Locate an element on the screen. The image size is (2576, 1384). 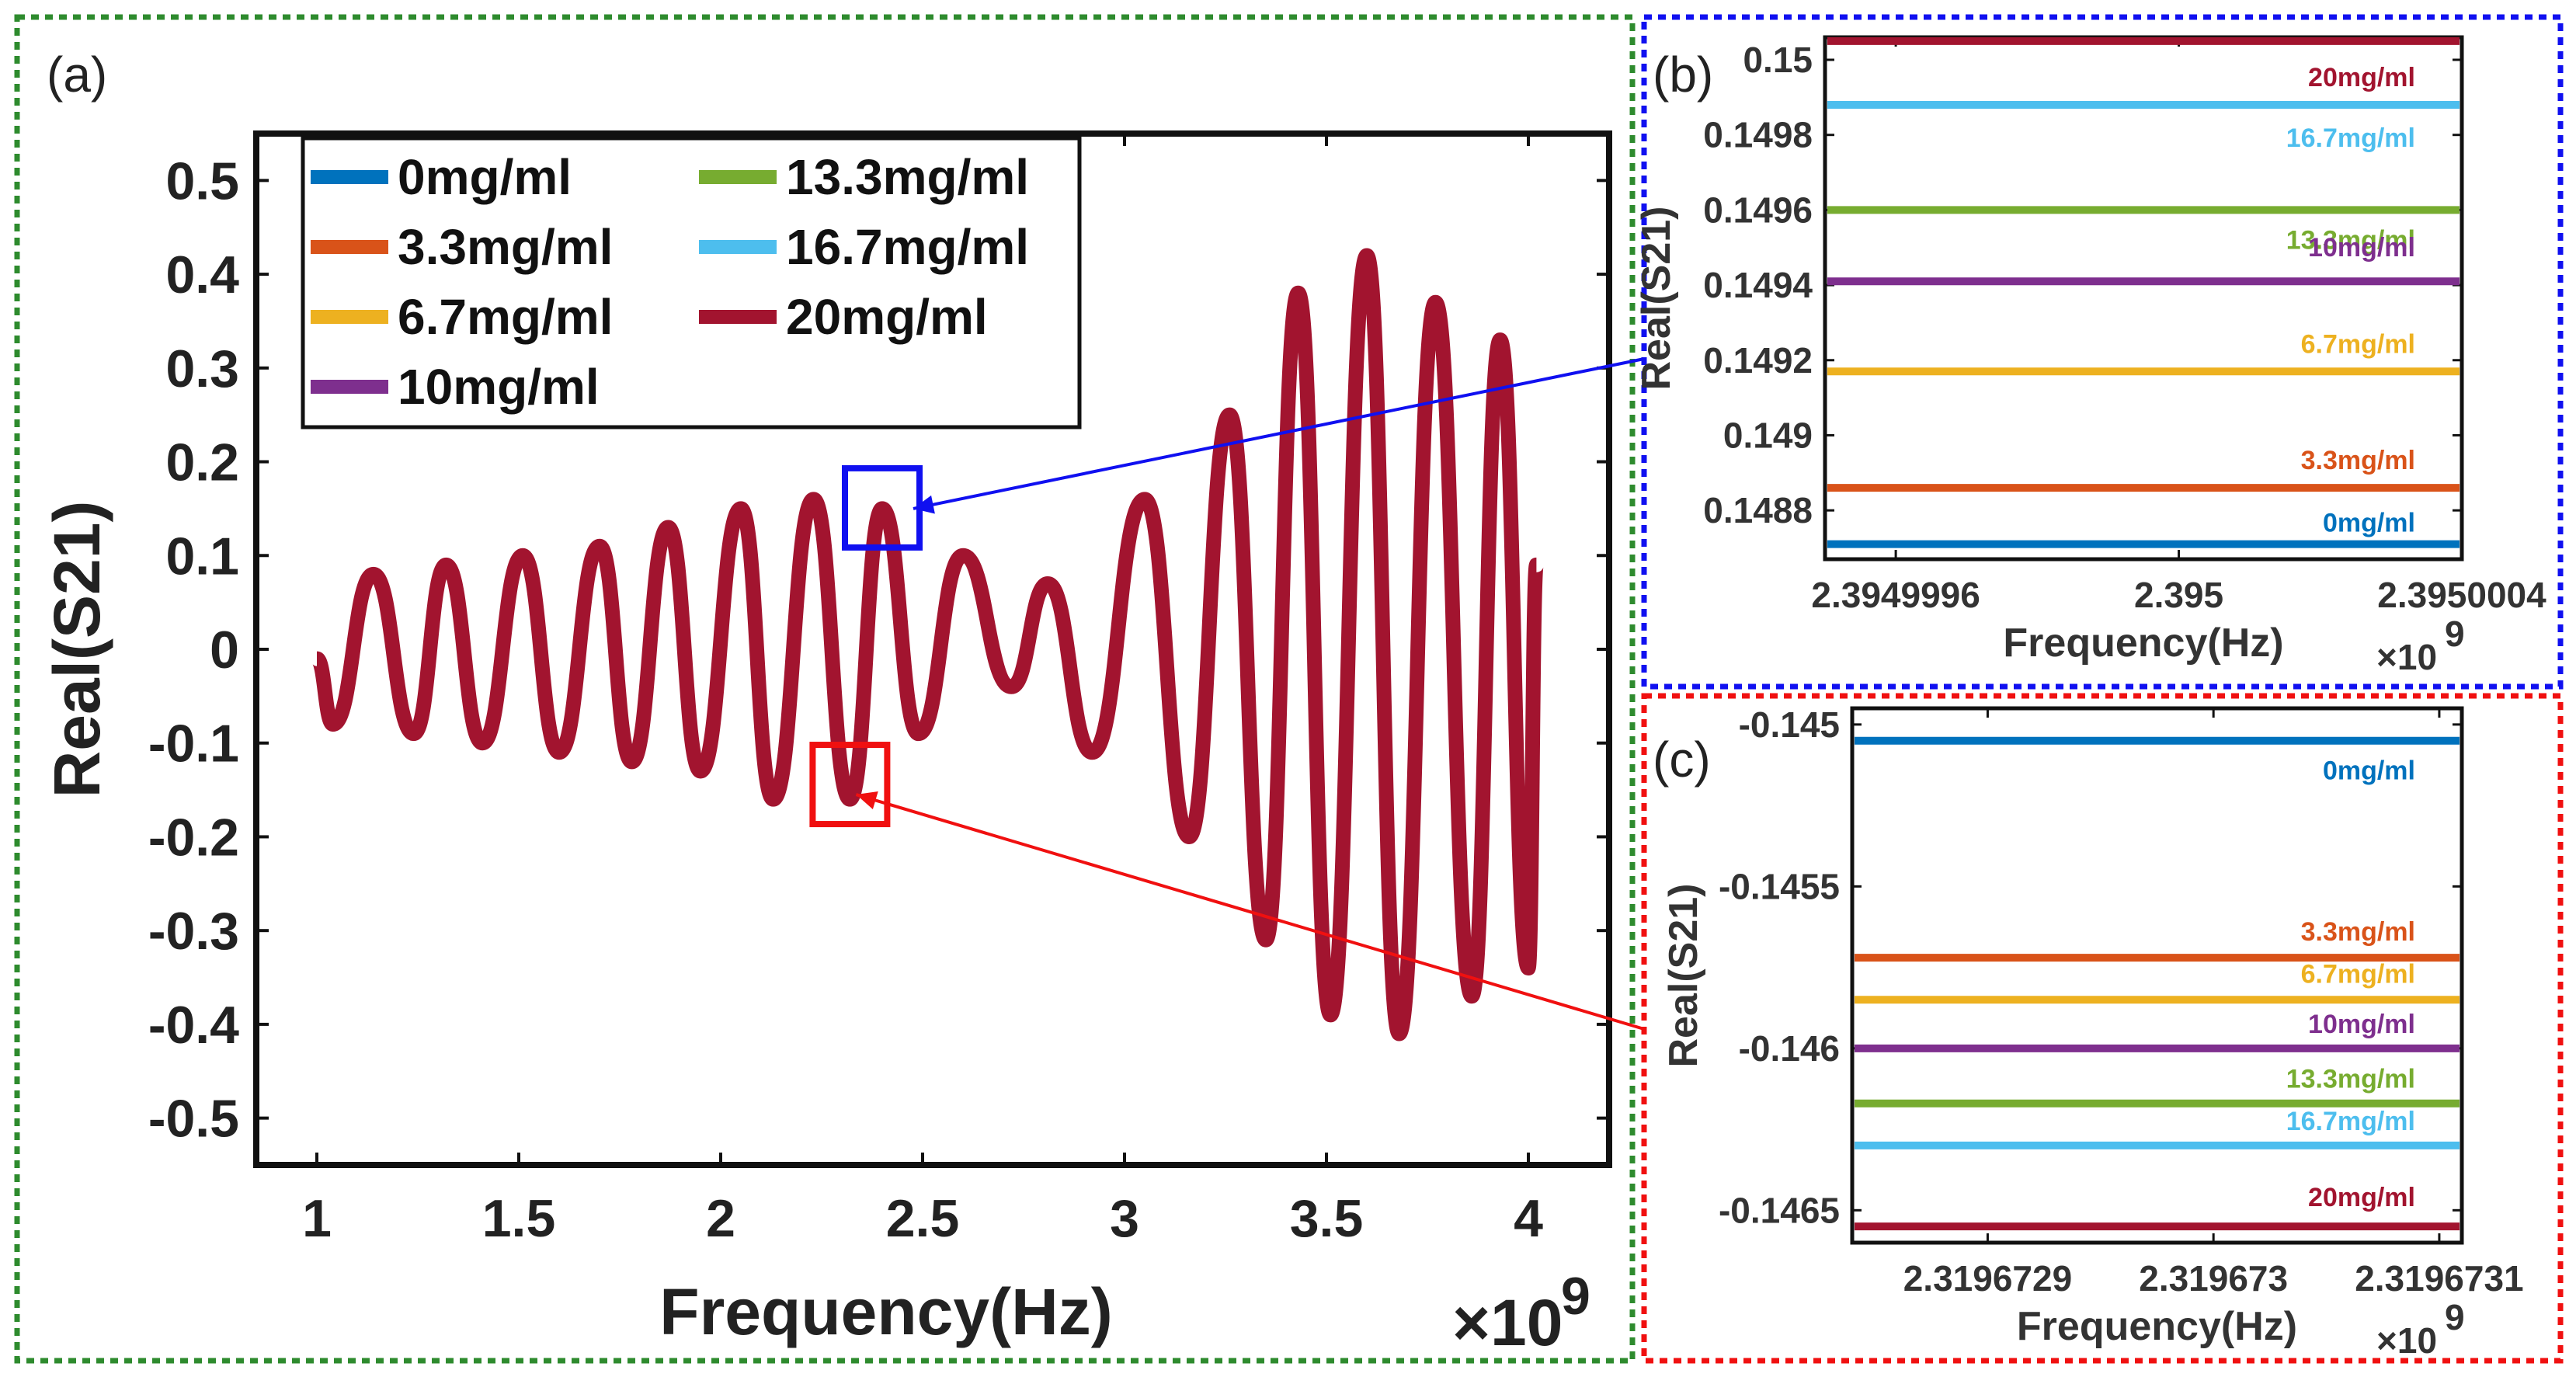
y-tick-label-a: 0.1 is located at coordinates (202, 556).